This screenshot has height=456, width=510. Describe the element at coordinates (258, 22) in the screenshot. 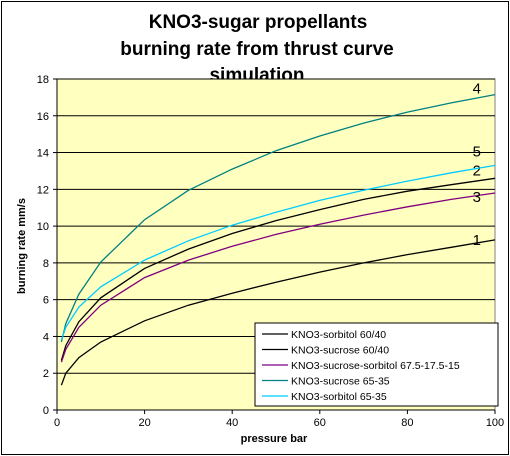

I see `chart-title-line-1: KNO3-sugar propellants` at that location.